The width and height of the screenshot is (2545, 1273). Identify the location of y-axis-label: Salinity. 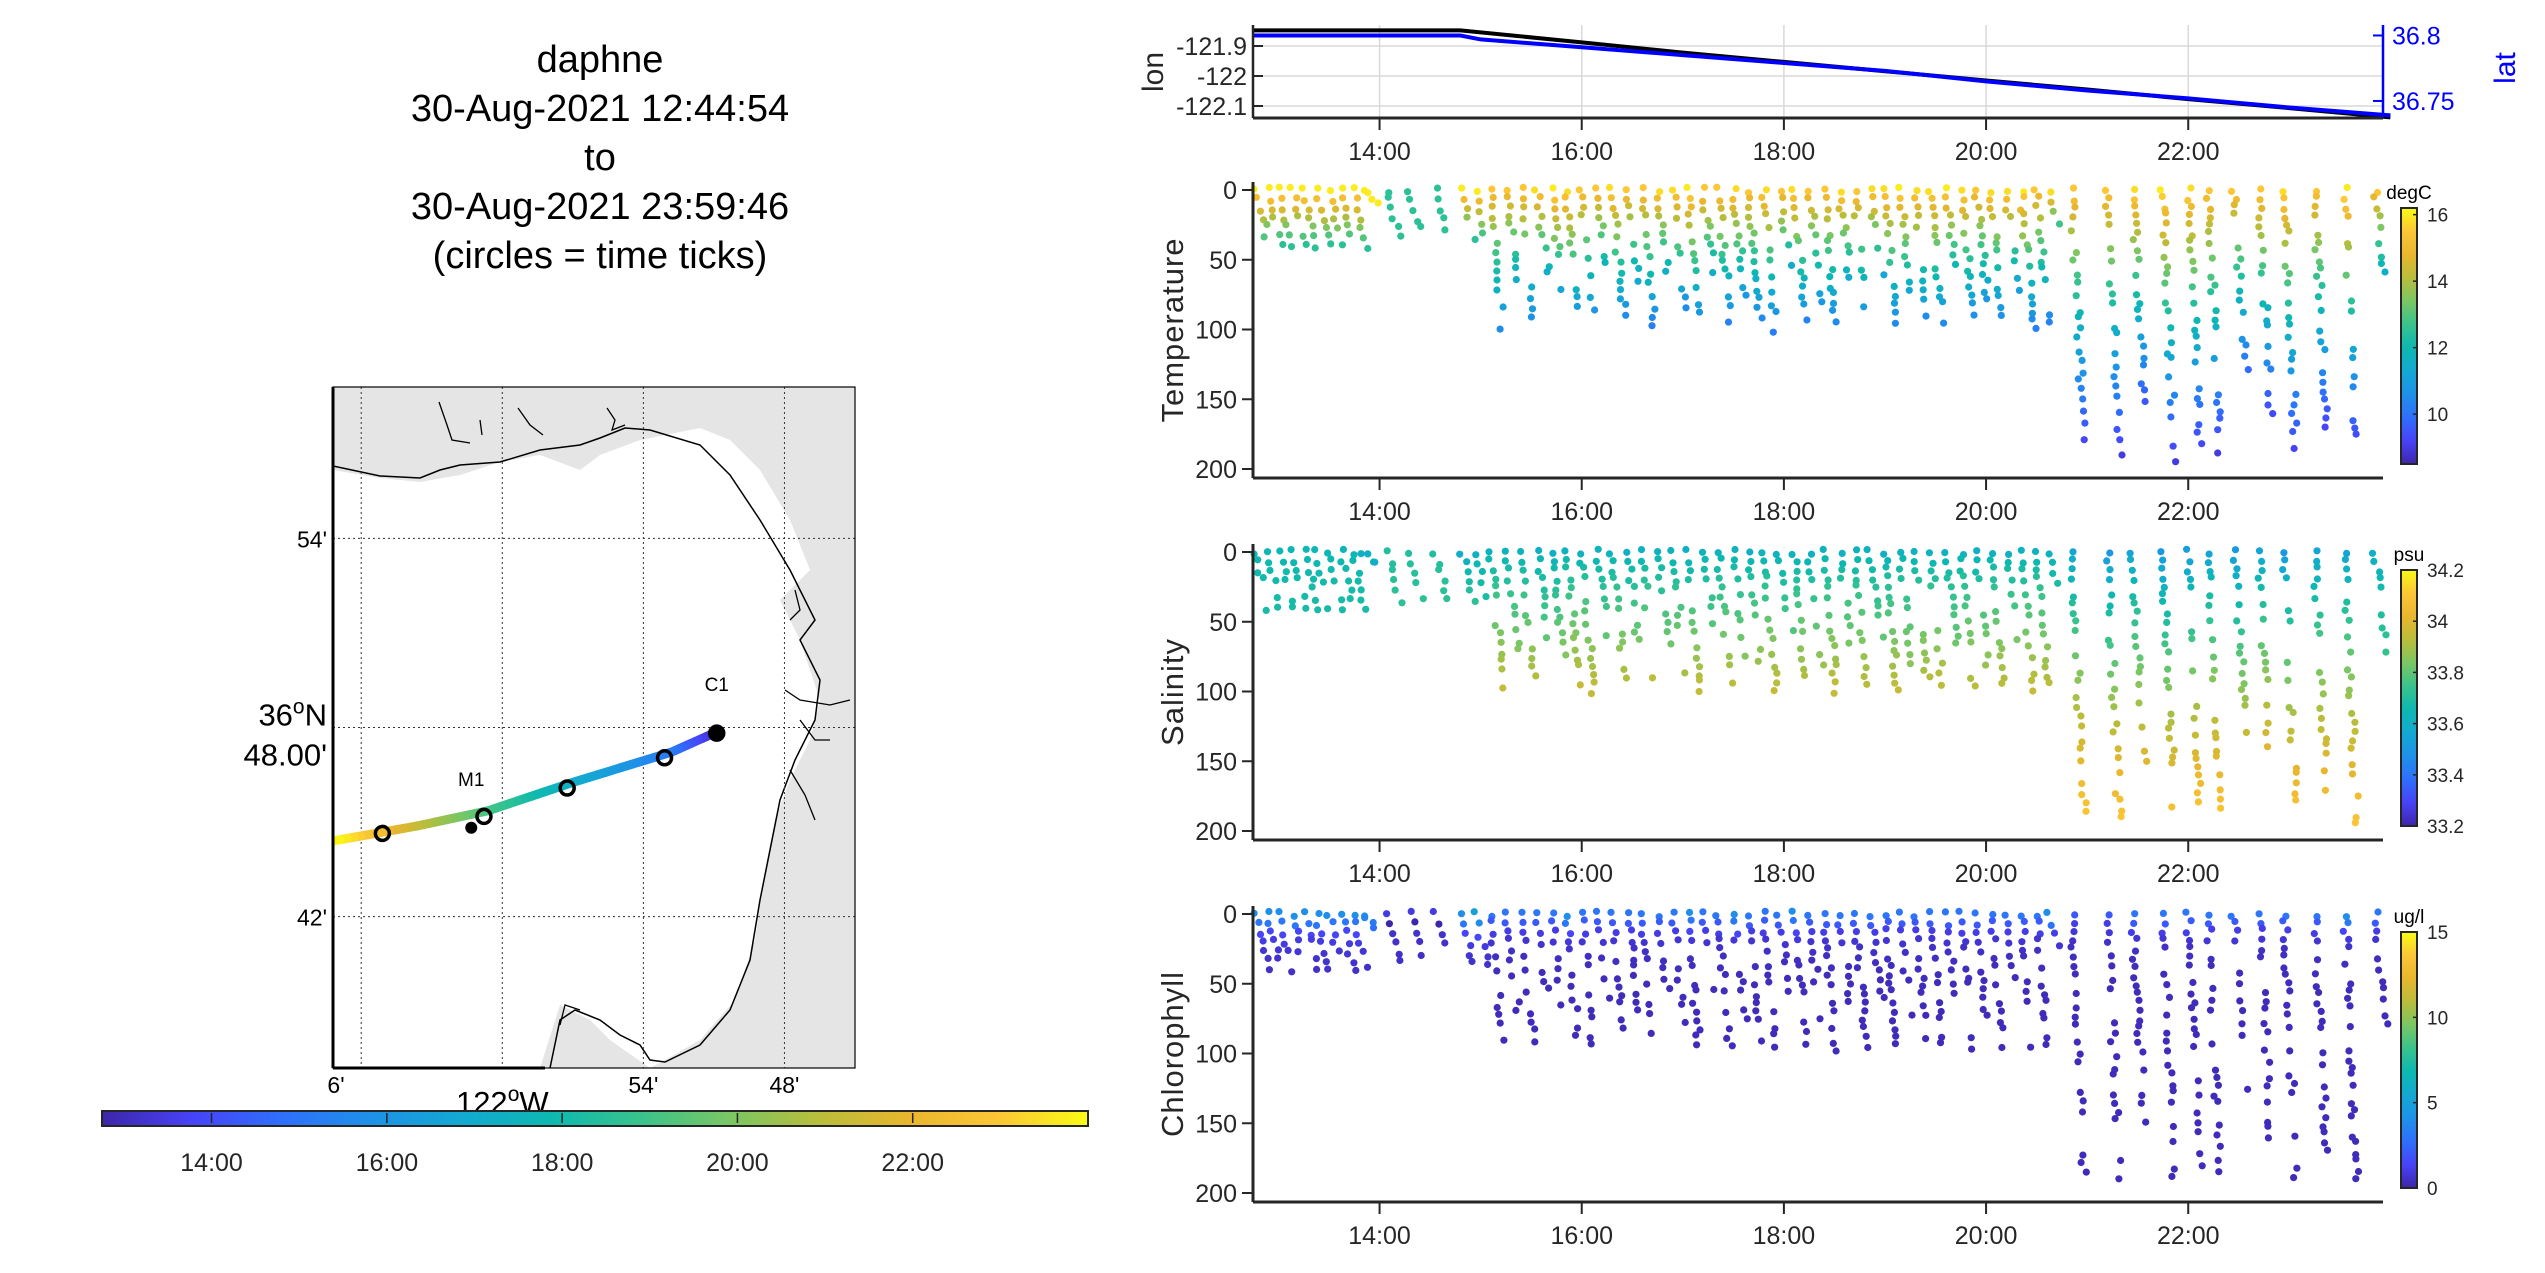
(1172, 692).